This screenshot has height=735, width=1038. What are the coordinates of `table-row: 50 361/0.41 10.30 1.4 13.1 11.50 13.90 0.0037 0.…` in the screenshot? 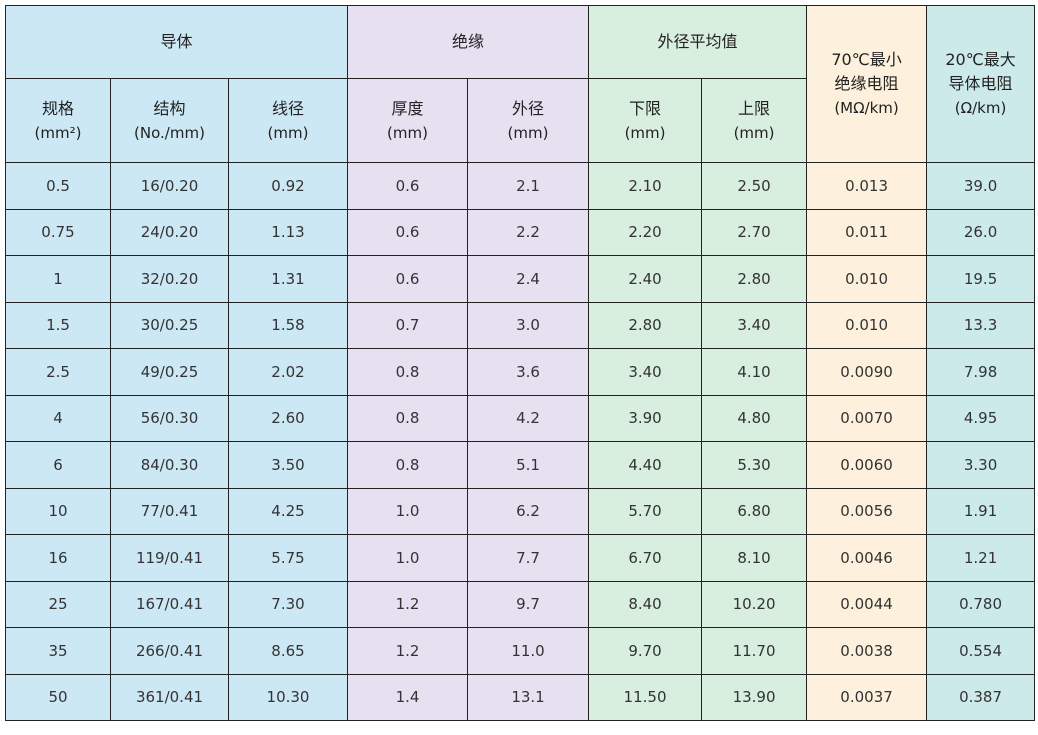 It's located at (520, 697).